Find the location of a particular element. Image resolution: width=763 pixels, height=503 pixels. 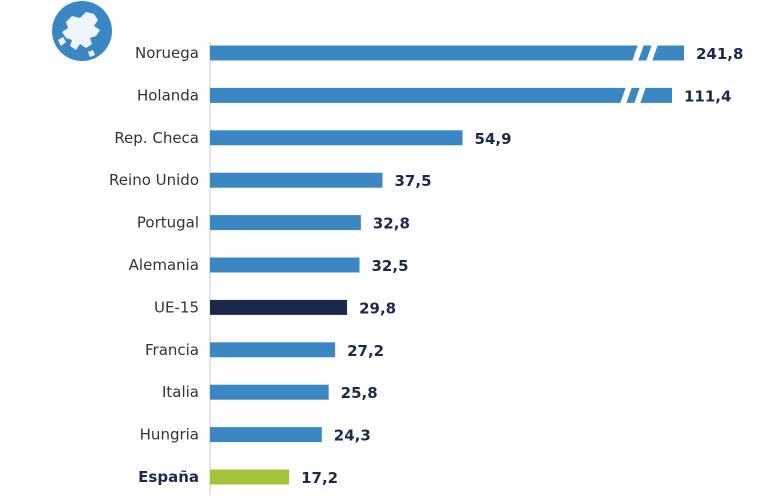

value-label-espana: 17,2 is located at coordinates (319, 478).